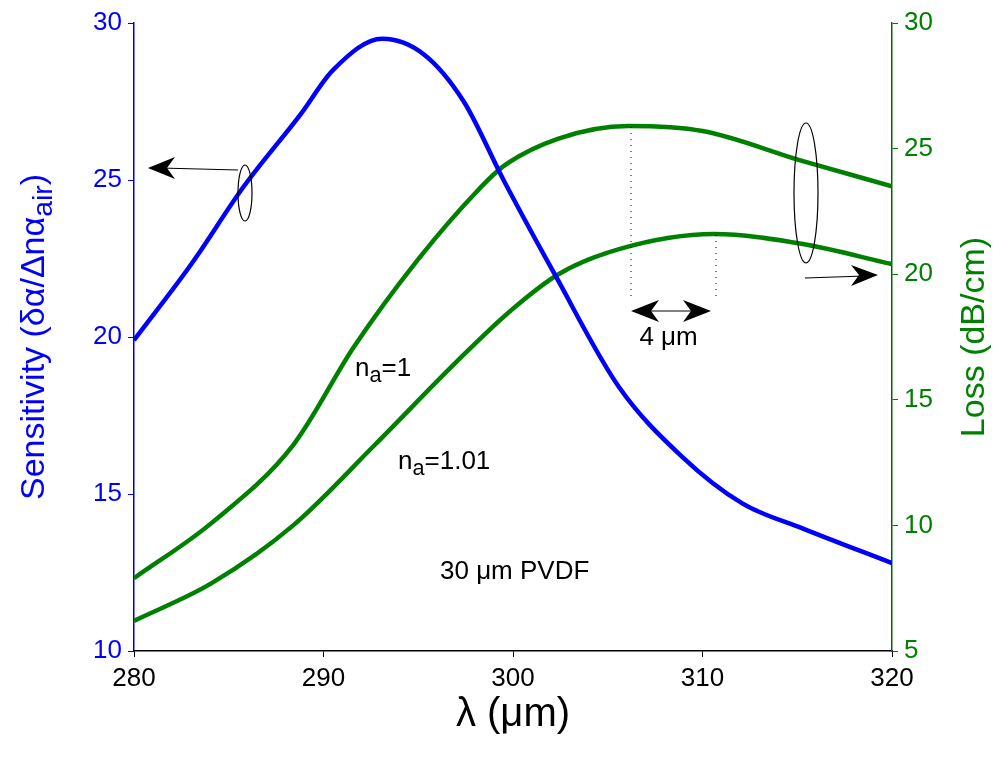 The height and width of the screenshot is (758, 1004). What do you see at coordinates (323, 676) in the screenshot?
I see `x-tick-label: 290` at bounding box center [323, 676].